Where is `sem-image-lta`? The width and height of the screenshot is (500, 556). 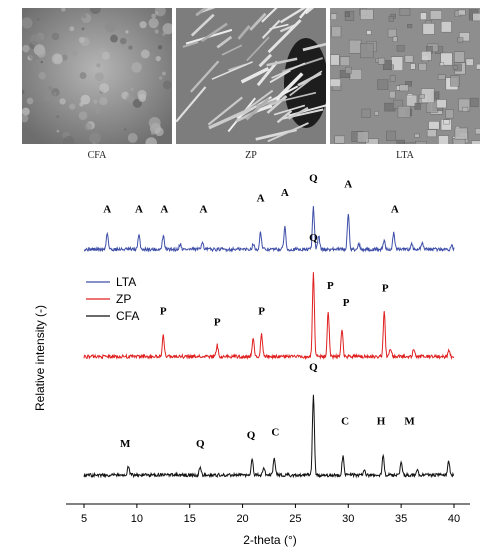
sem-image-lta is located at coordinates (405, 76).